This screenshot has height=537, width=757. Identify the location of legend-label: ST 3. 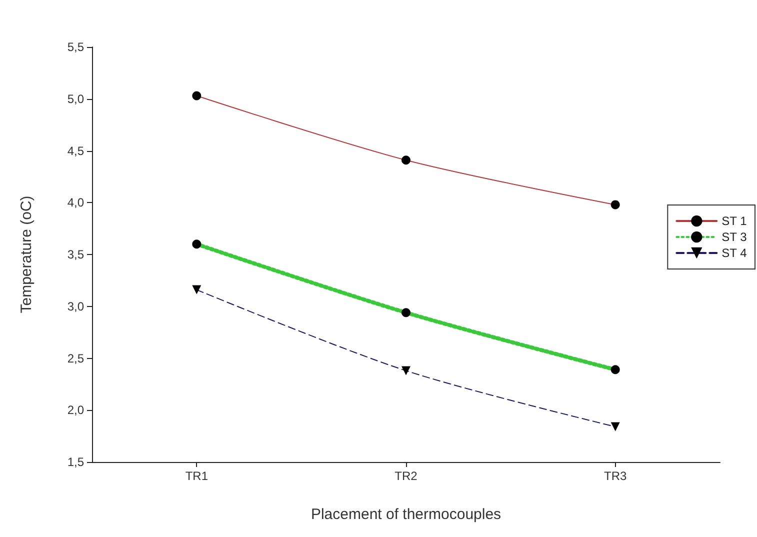
(735, 237).